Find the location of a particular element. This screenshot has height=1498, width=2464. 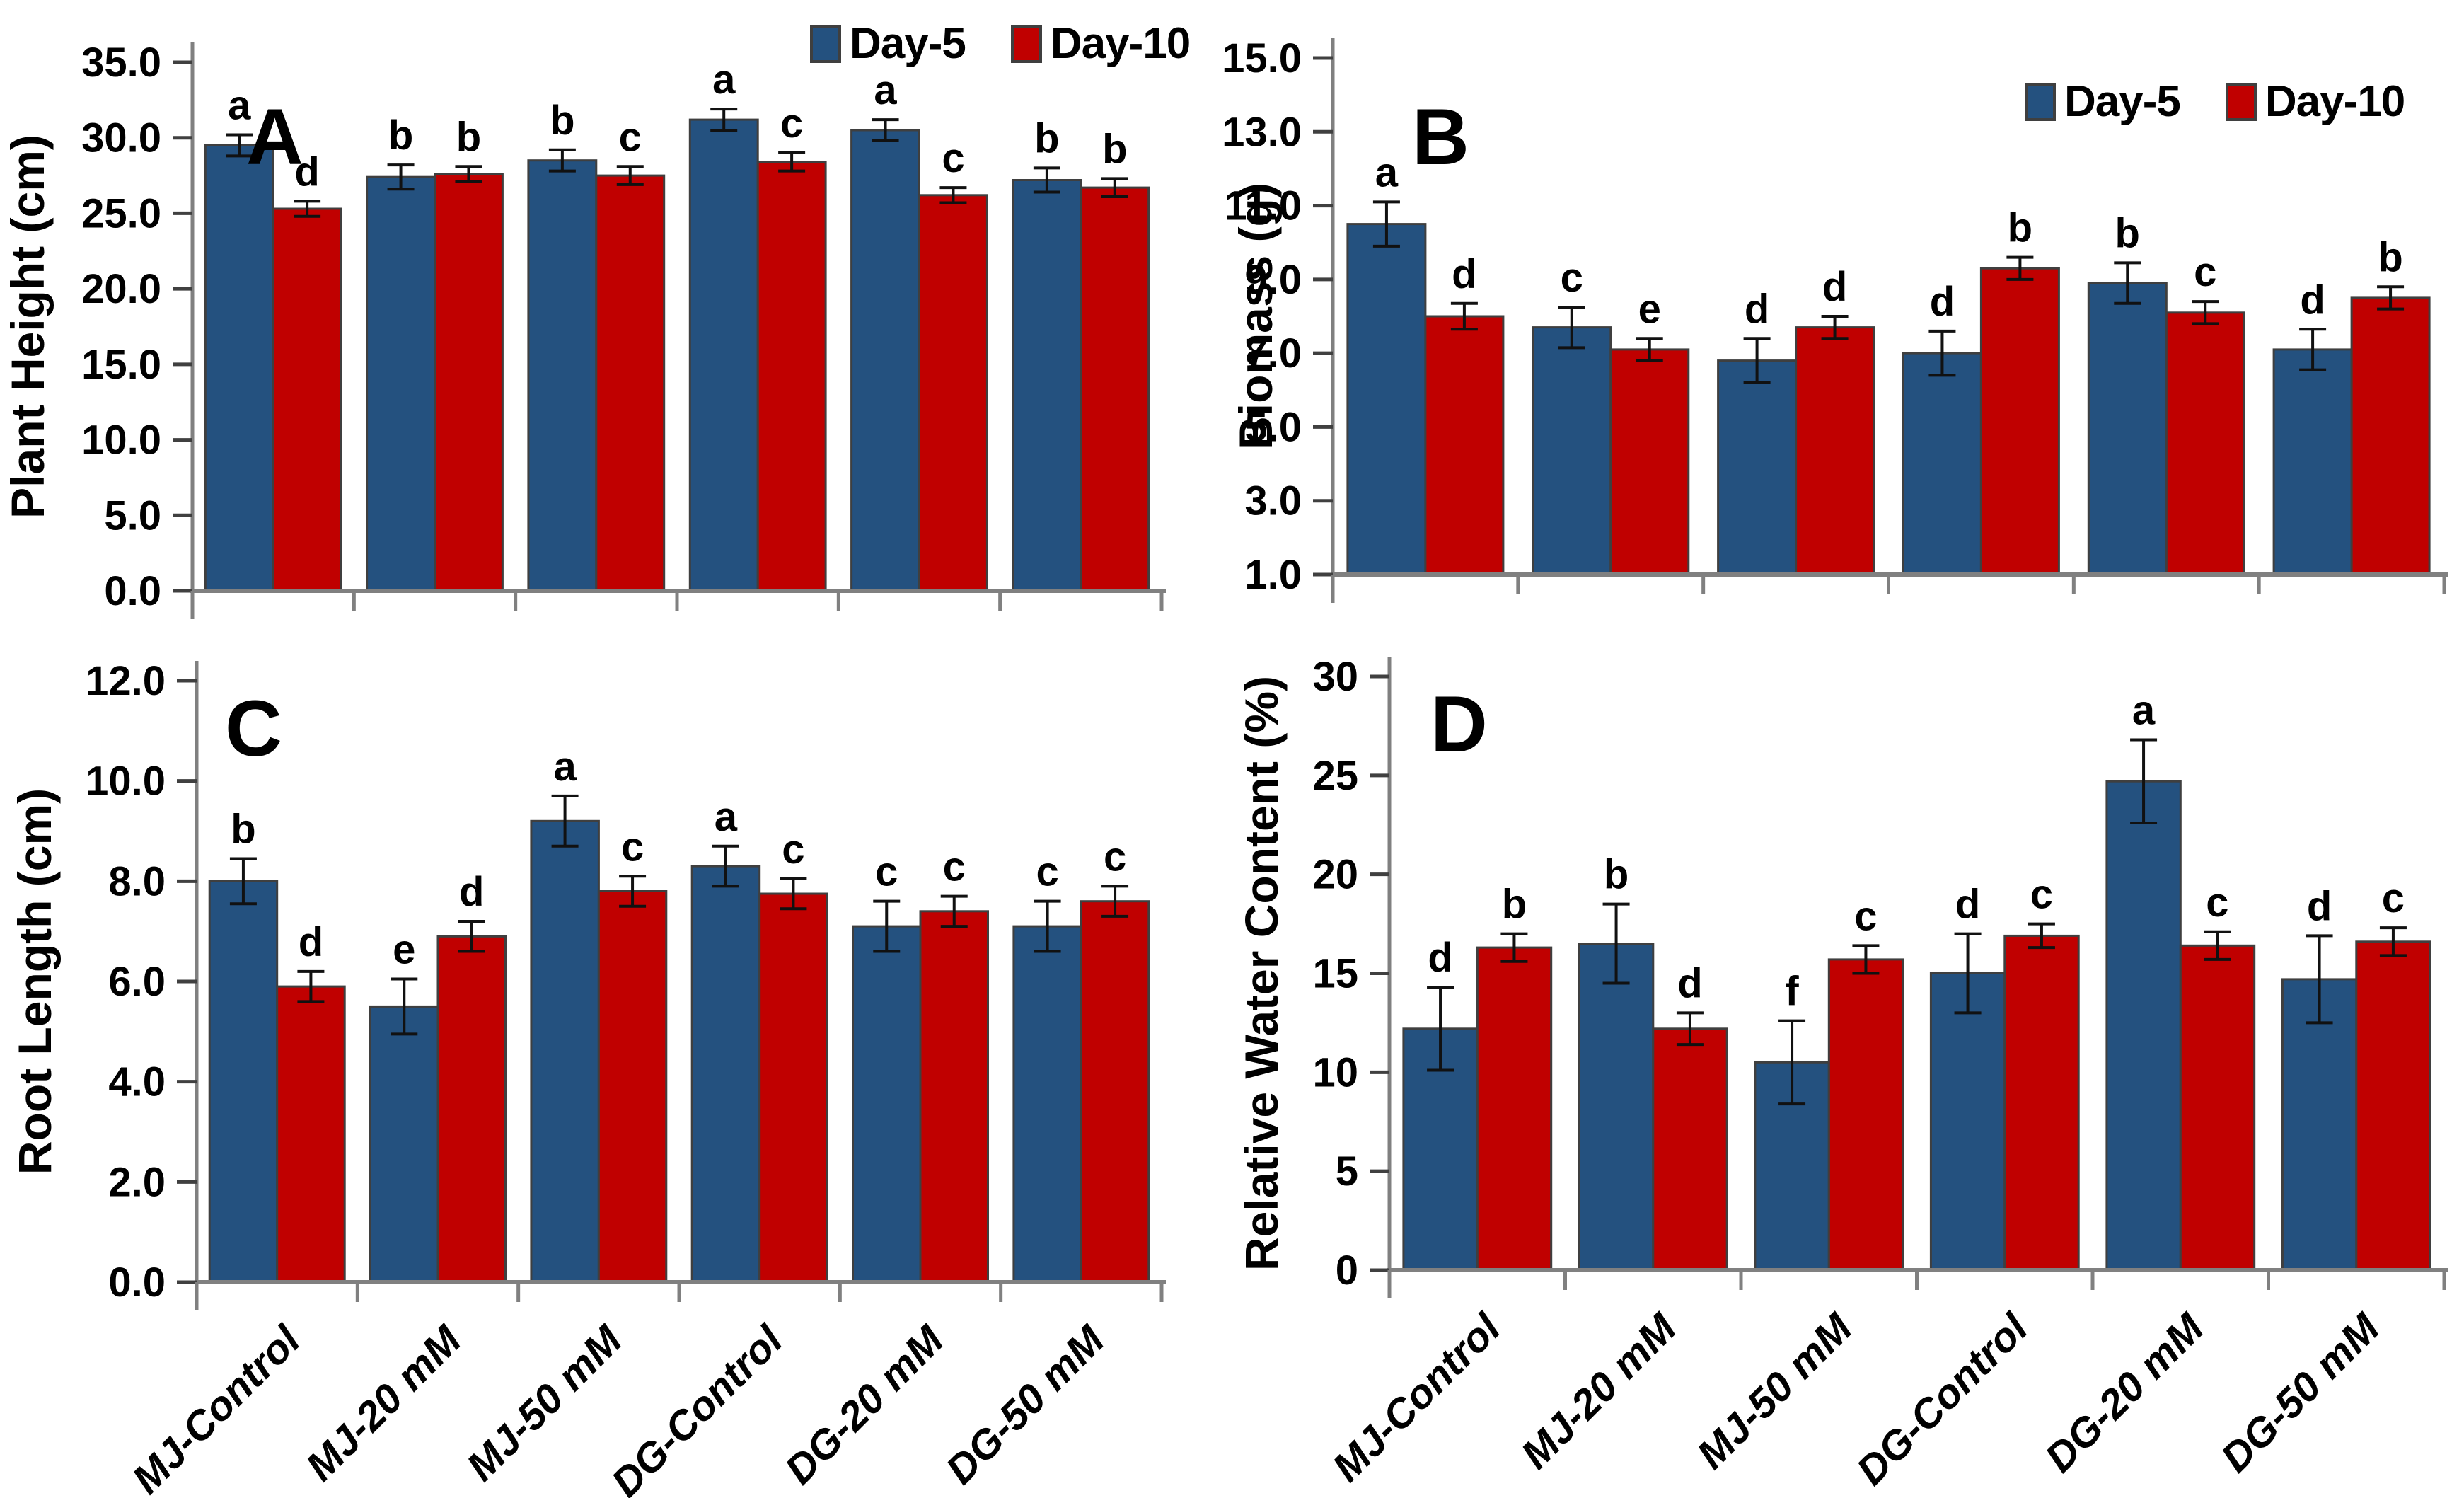

y-axis-title-B: Biomass (g) is located at coordinates (1256, 316).